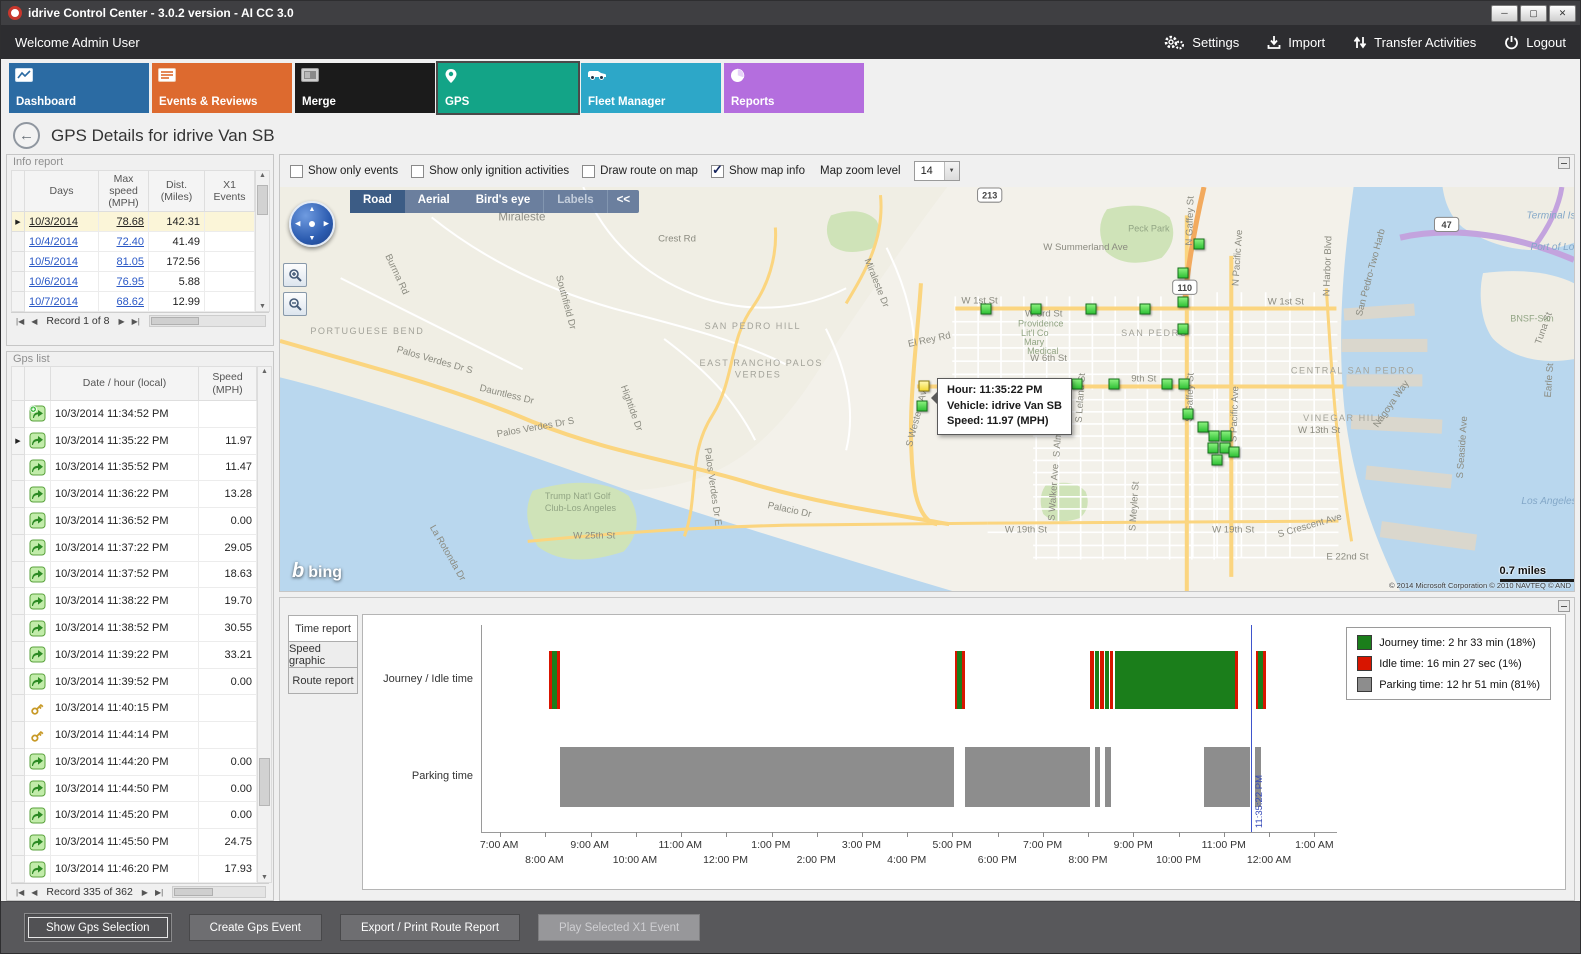 The image size is (1581, 954). What do you see at coordinates (255, 927) in the screenshot?
I see `create-gps-event-button: Create Gps Event` at bounding box center [255, 927].